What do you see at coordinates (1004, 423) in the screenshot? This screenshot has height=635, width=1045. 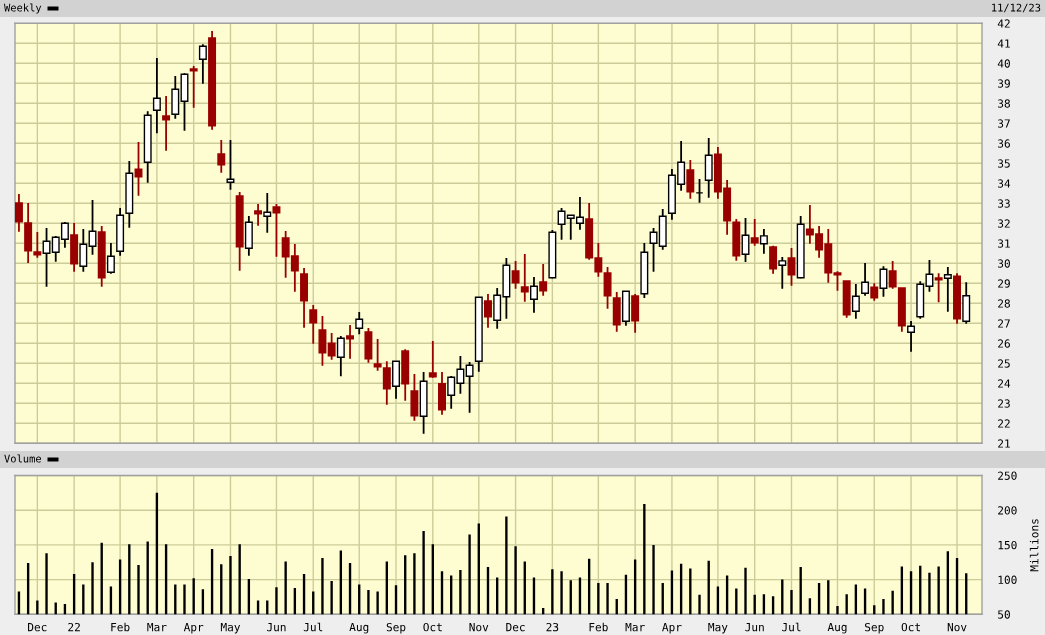 I see `y-tick-label: 22` at bounding box center [1004, 423].